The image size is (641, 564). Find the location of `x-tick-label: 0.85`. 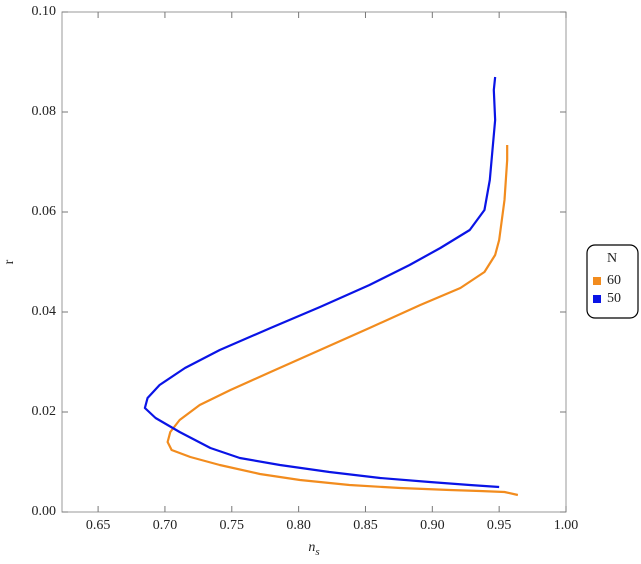

x-tick-label: 0.85 is located at coordinates (365, 525).